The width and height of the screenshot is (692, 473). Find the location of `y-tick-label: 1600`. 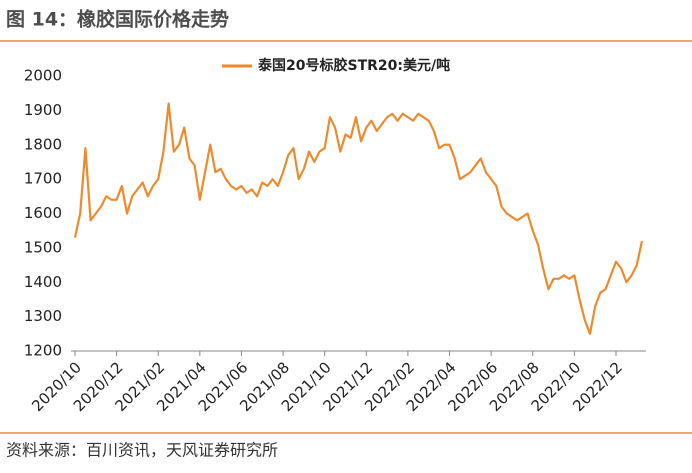

y-tick-label: 1600 is located at coordinates (43, 213).